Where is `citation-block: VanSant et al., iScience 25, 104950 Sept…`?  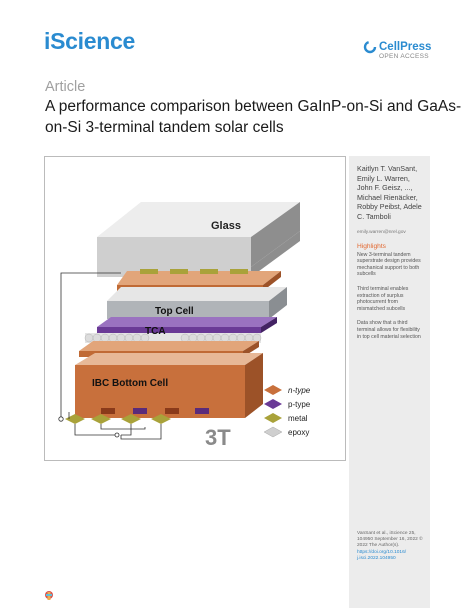 citation-block: VanSant et al., iScience 25, 104950 Sept… is located at coordinates (392, 546).